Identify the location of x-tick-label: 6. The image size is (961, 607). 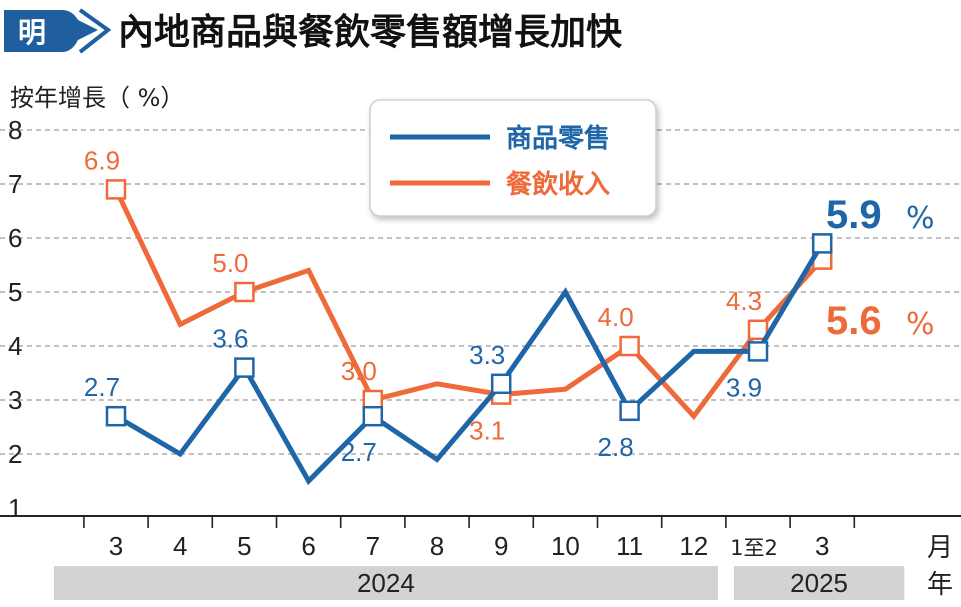
(308, 546).